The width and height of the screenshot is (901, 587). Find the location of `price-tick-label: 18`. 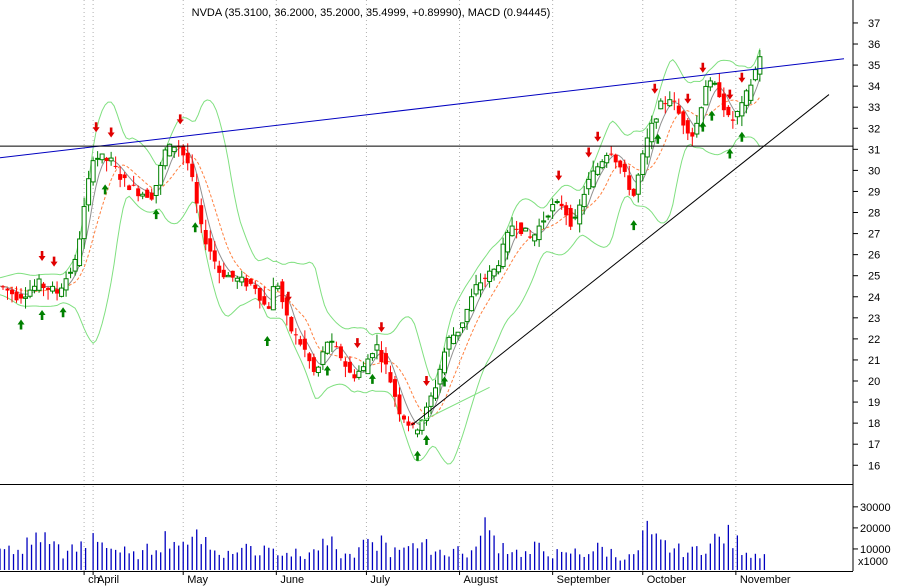

price-tick-label: 18 is located at coordinates (874, 424).